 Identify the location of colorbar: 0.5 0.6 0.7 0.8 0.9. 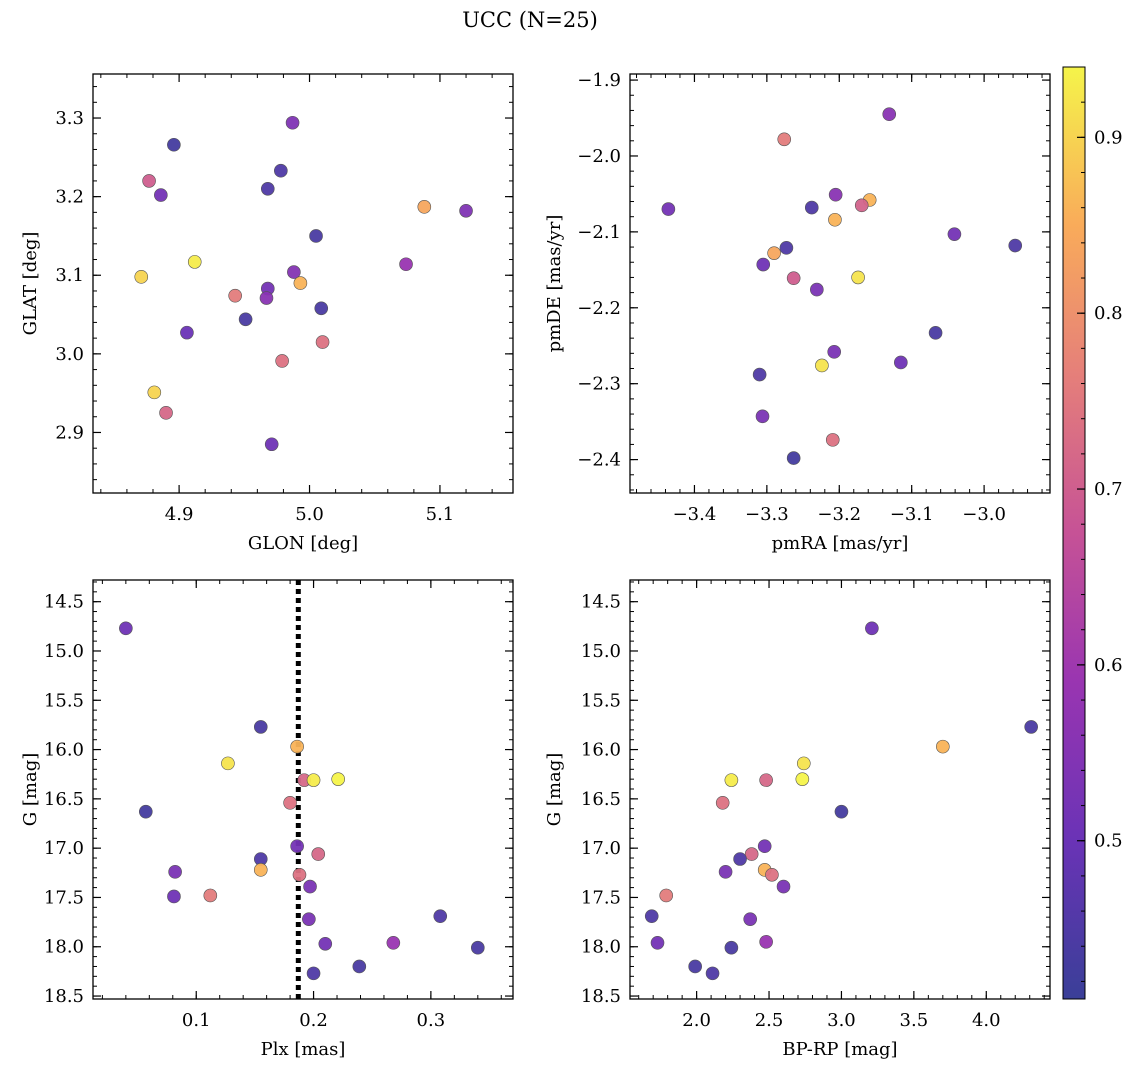
(1092, 533).